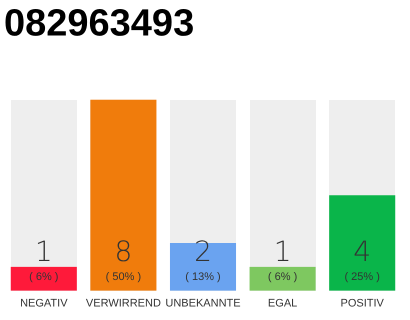 The height and width of the screenshot is (320, 410). I want to click on annotation: ( 50% ), so click(124, 276).